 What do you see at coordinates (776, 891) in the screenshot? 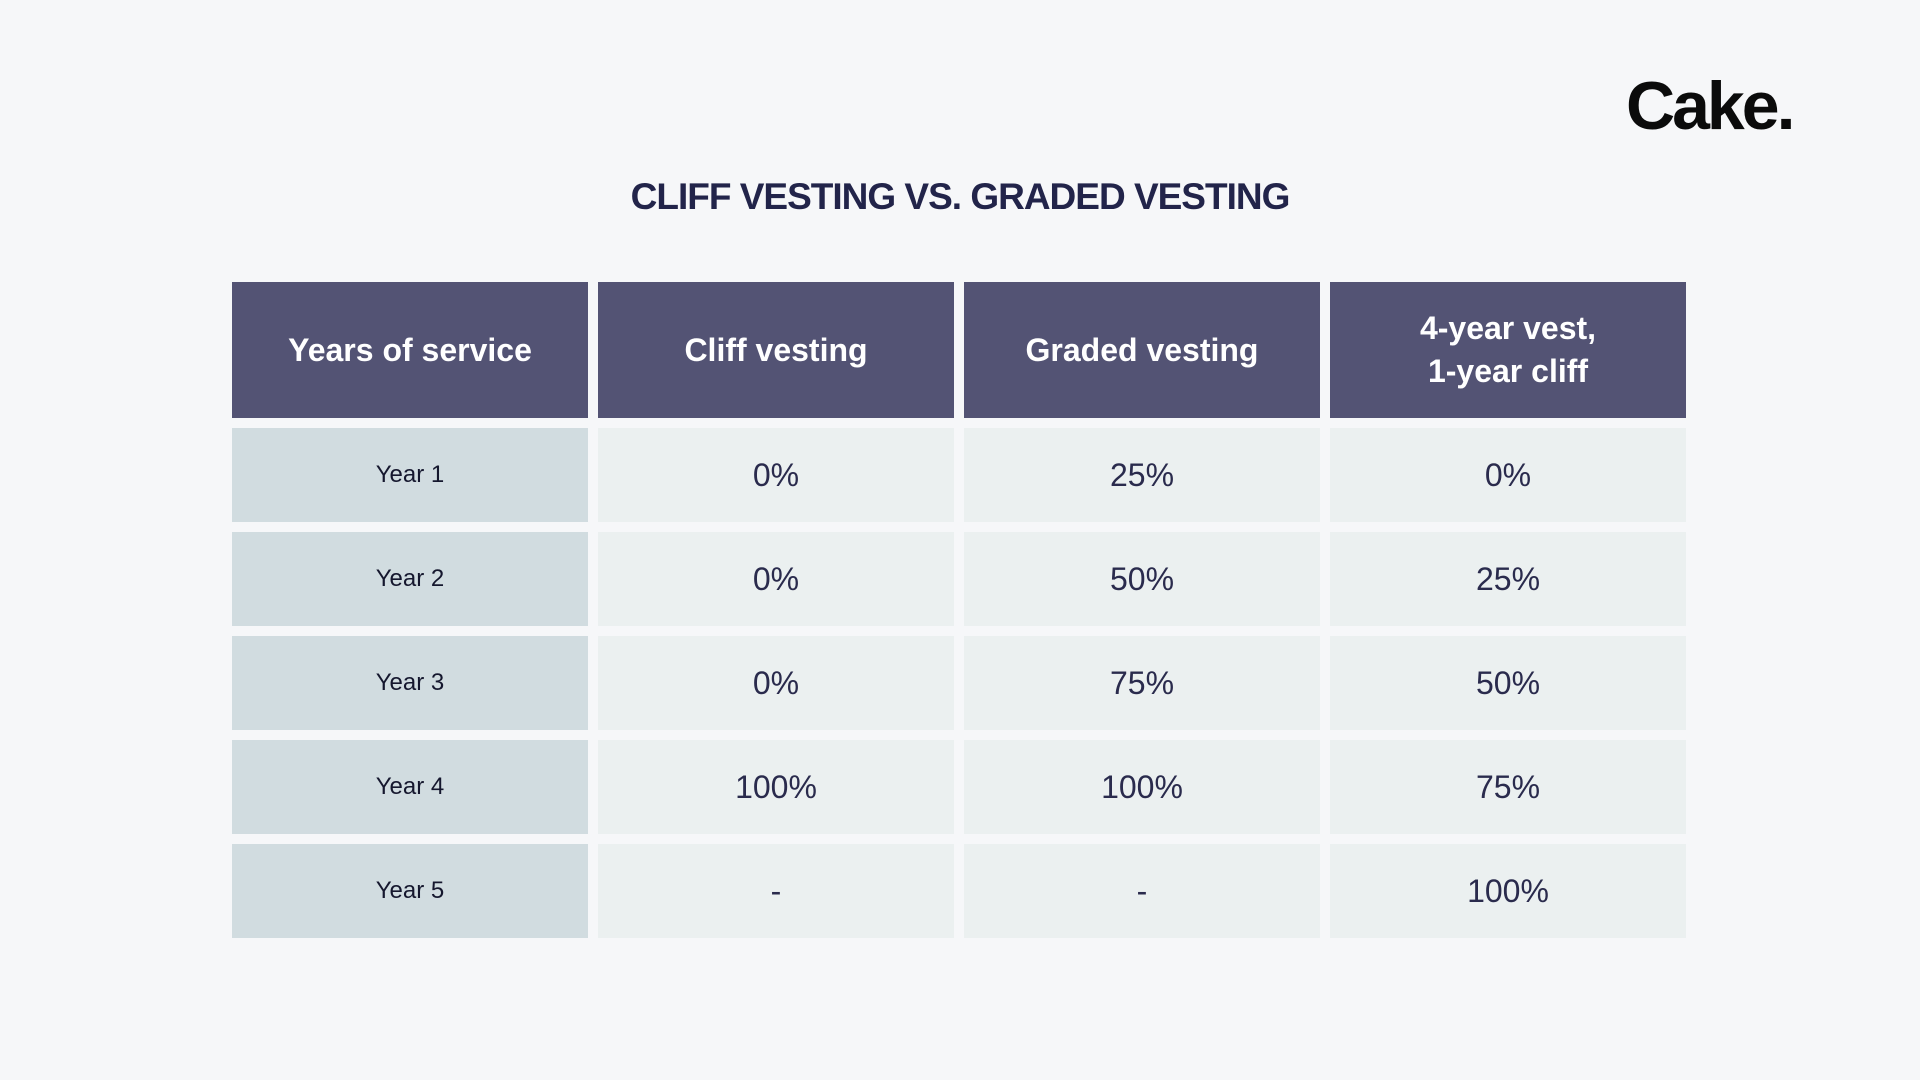
I see `cliff-value: -` at bounding box center [776, 891].